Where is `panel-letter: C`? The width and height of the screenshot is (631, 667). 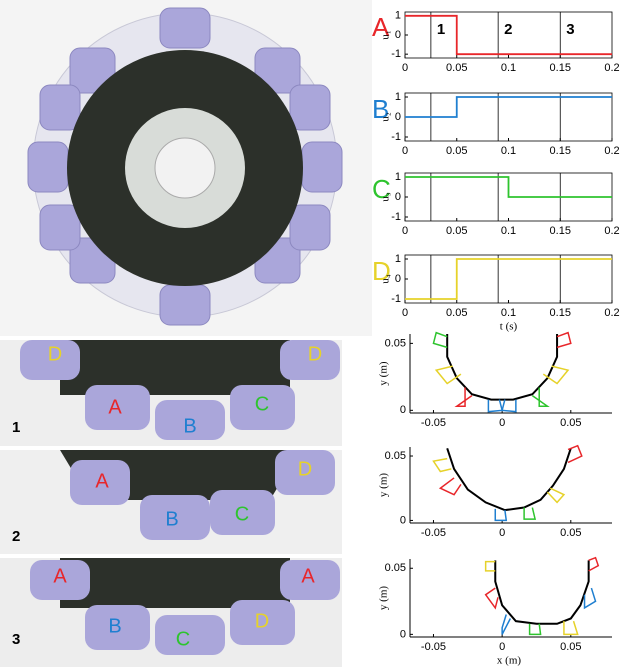 panel-letter: C is located at coordinates (381, 189).